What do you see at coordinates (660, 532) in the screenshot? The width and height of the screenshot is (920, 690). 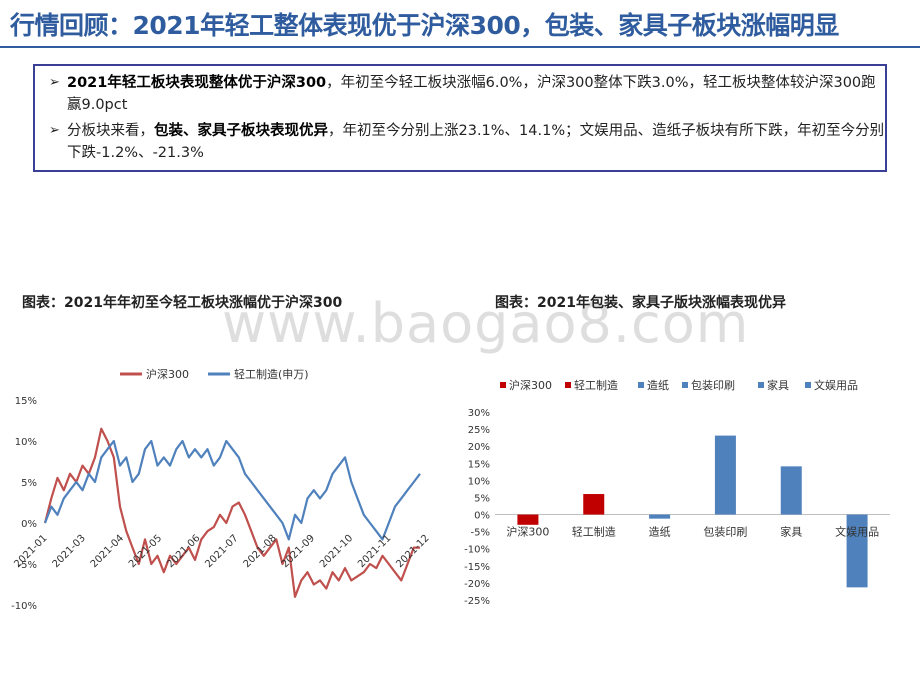 I see `category-label-3: 造纸` at bounding box center [660, 532].